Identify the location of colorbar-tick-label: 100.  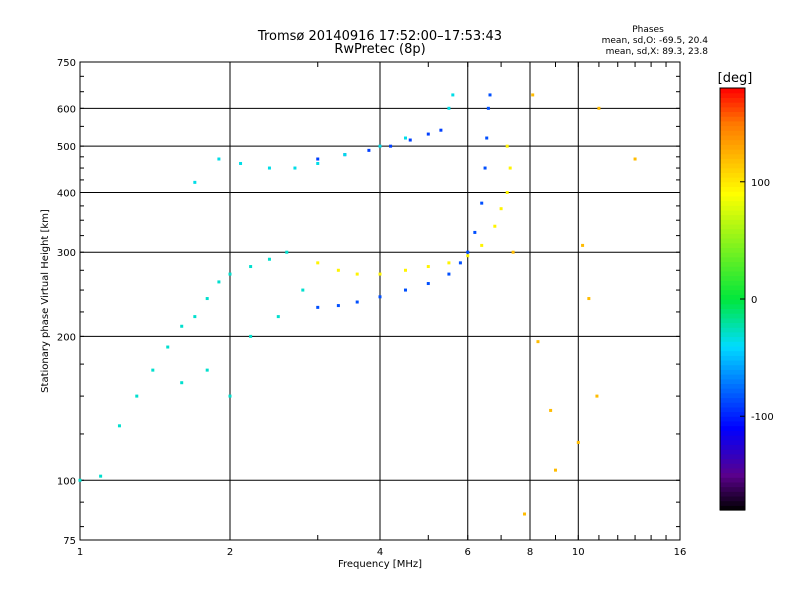
(760, 183).